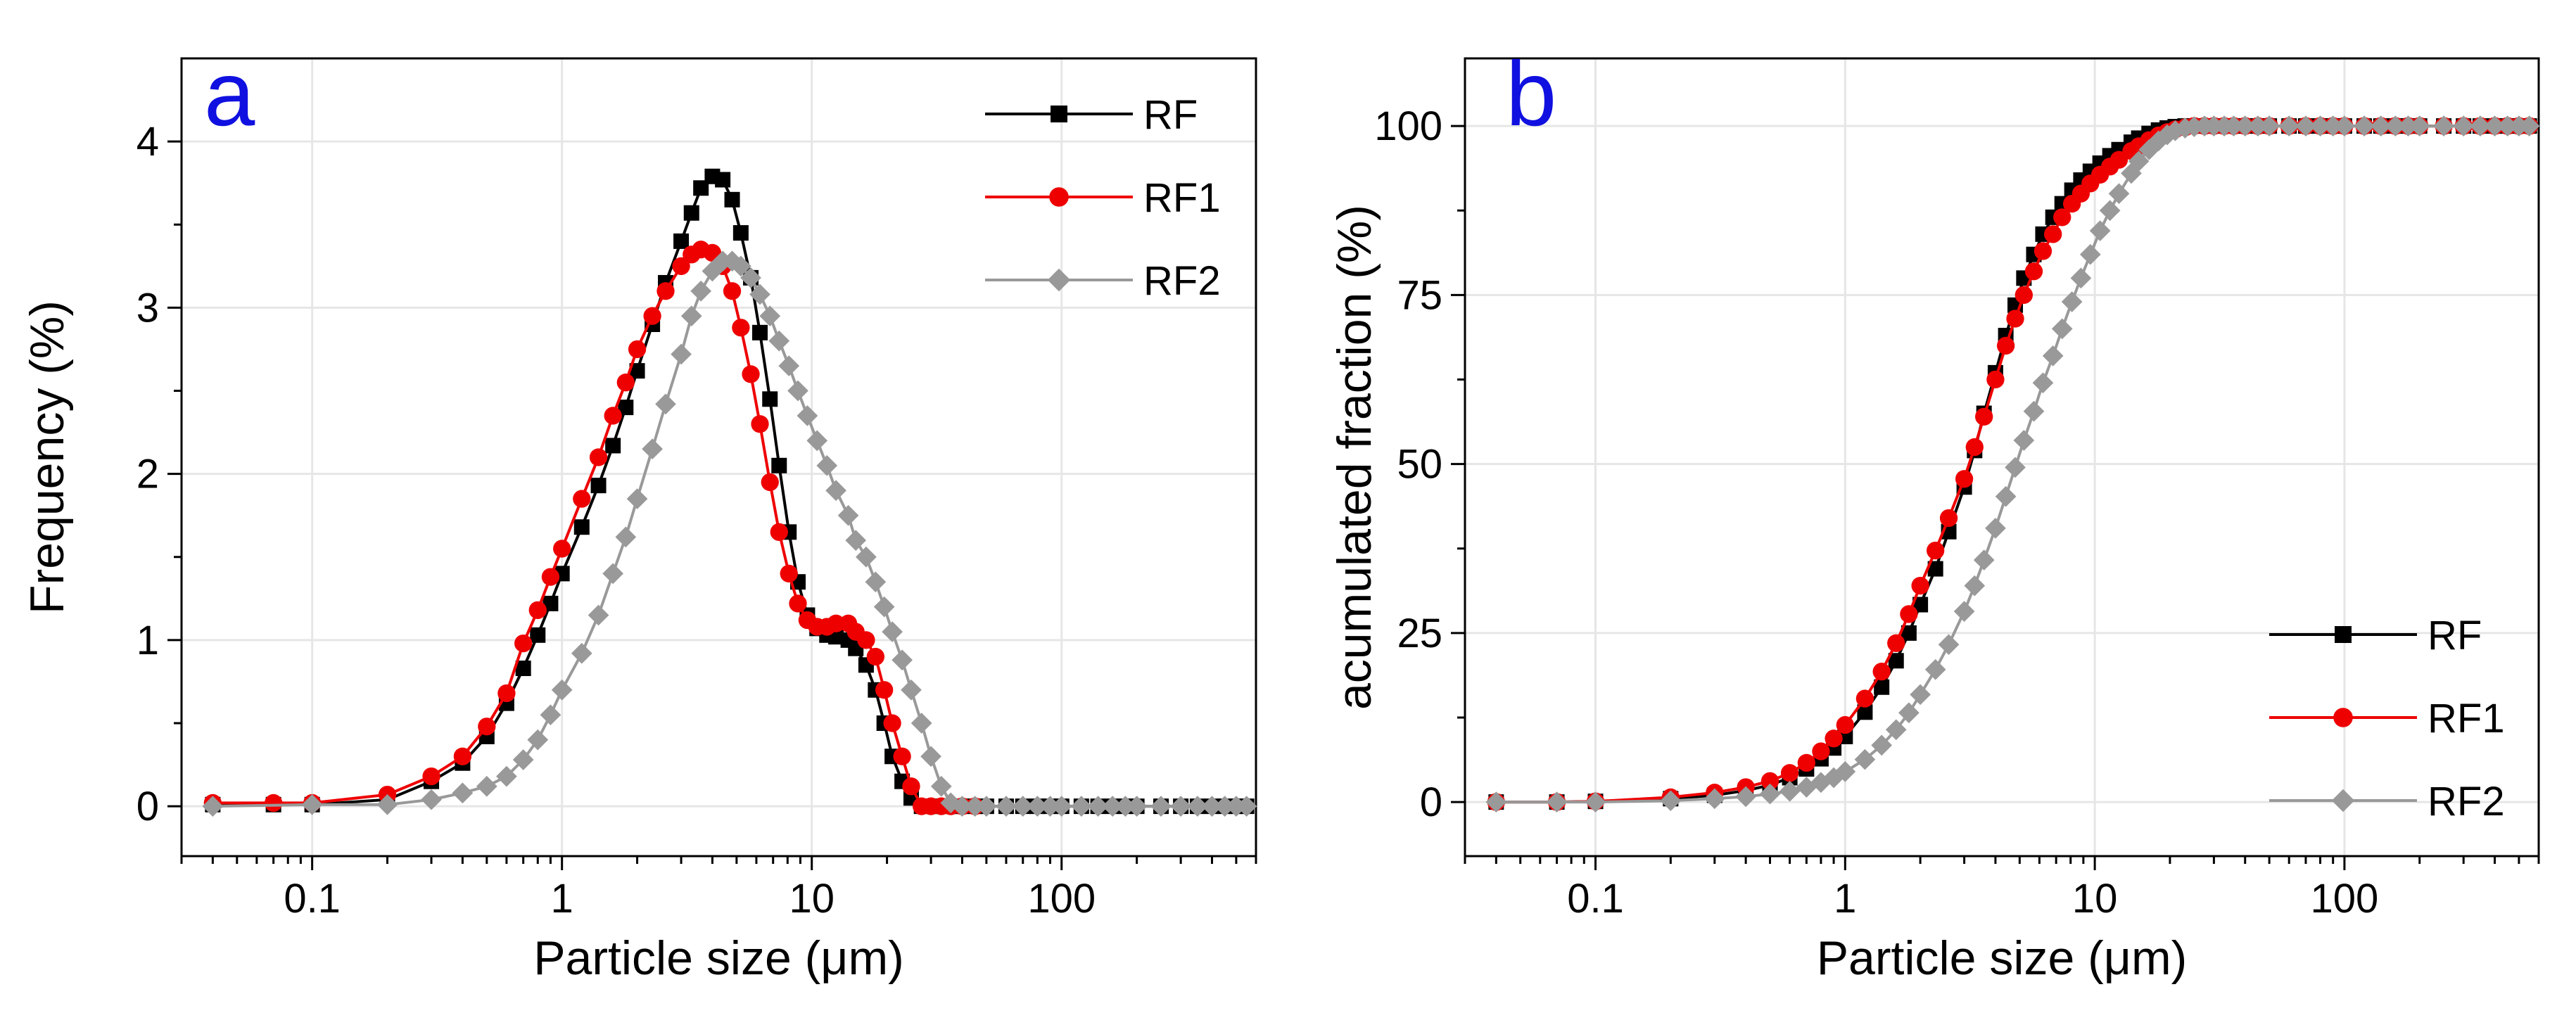 The image size is (2576, 1013). What do you see at coordinates (1419, 633) in the screenshot?
I see `y-tick-label: 25` at bounding box center [1419, 633].